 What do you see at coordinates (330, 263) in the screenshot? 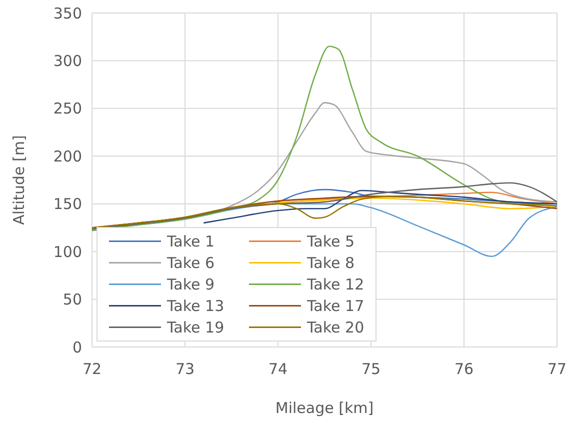
I see `legend-label: Take 8` at bounding box center [330, 263].